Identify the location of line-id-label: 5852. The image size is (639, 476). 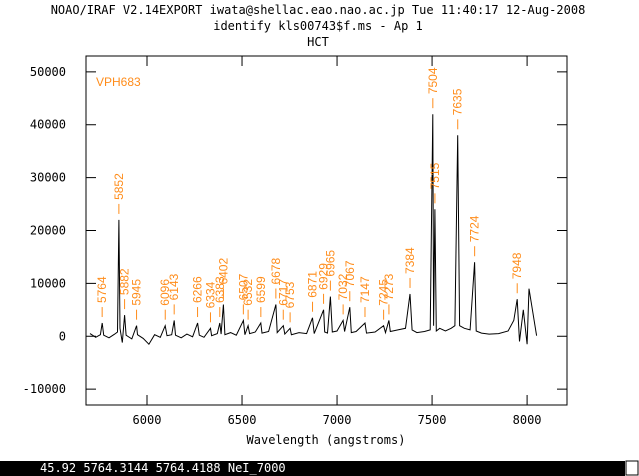
(119, 186).